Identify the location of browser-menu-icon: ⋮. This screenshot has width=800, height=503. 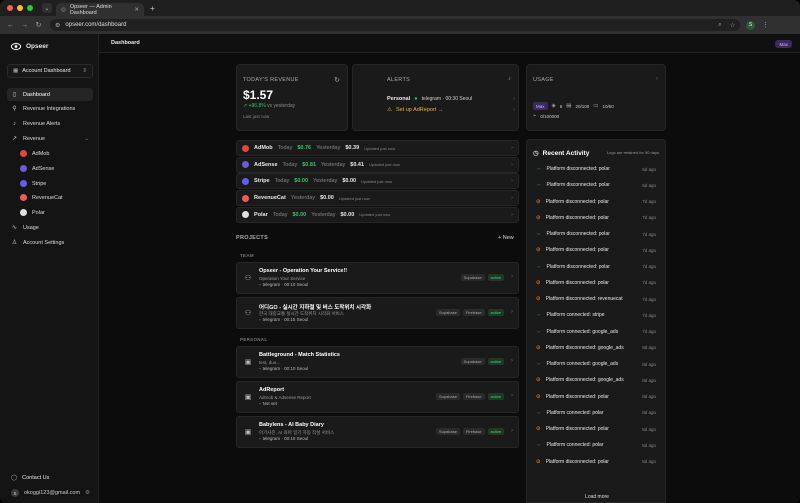
(765, 25).